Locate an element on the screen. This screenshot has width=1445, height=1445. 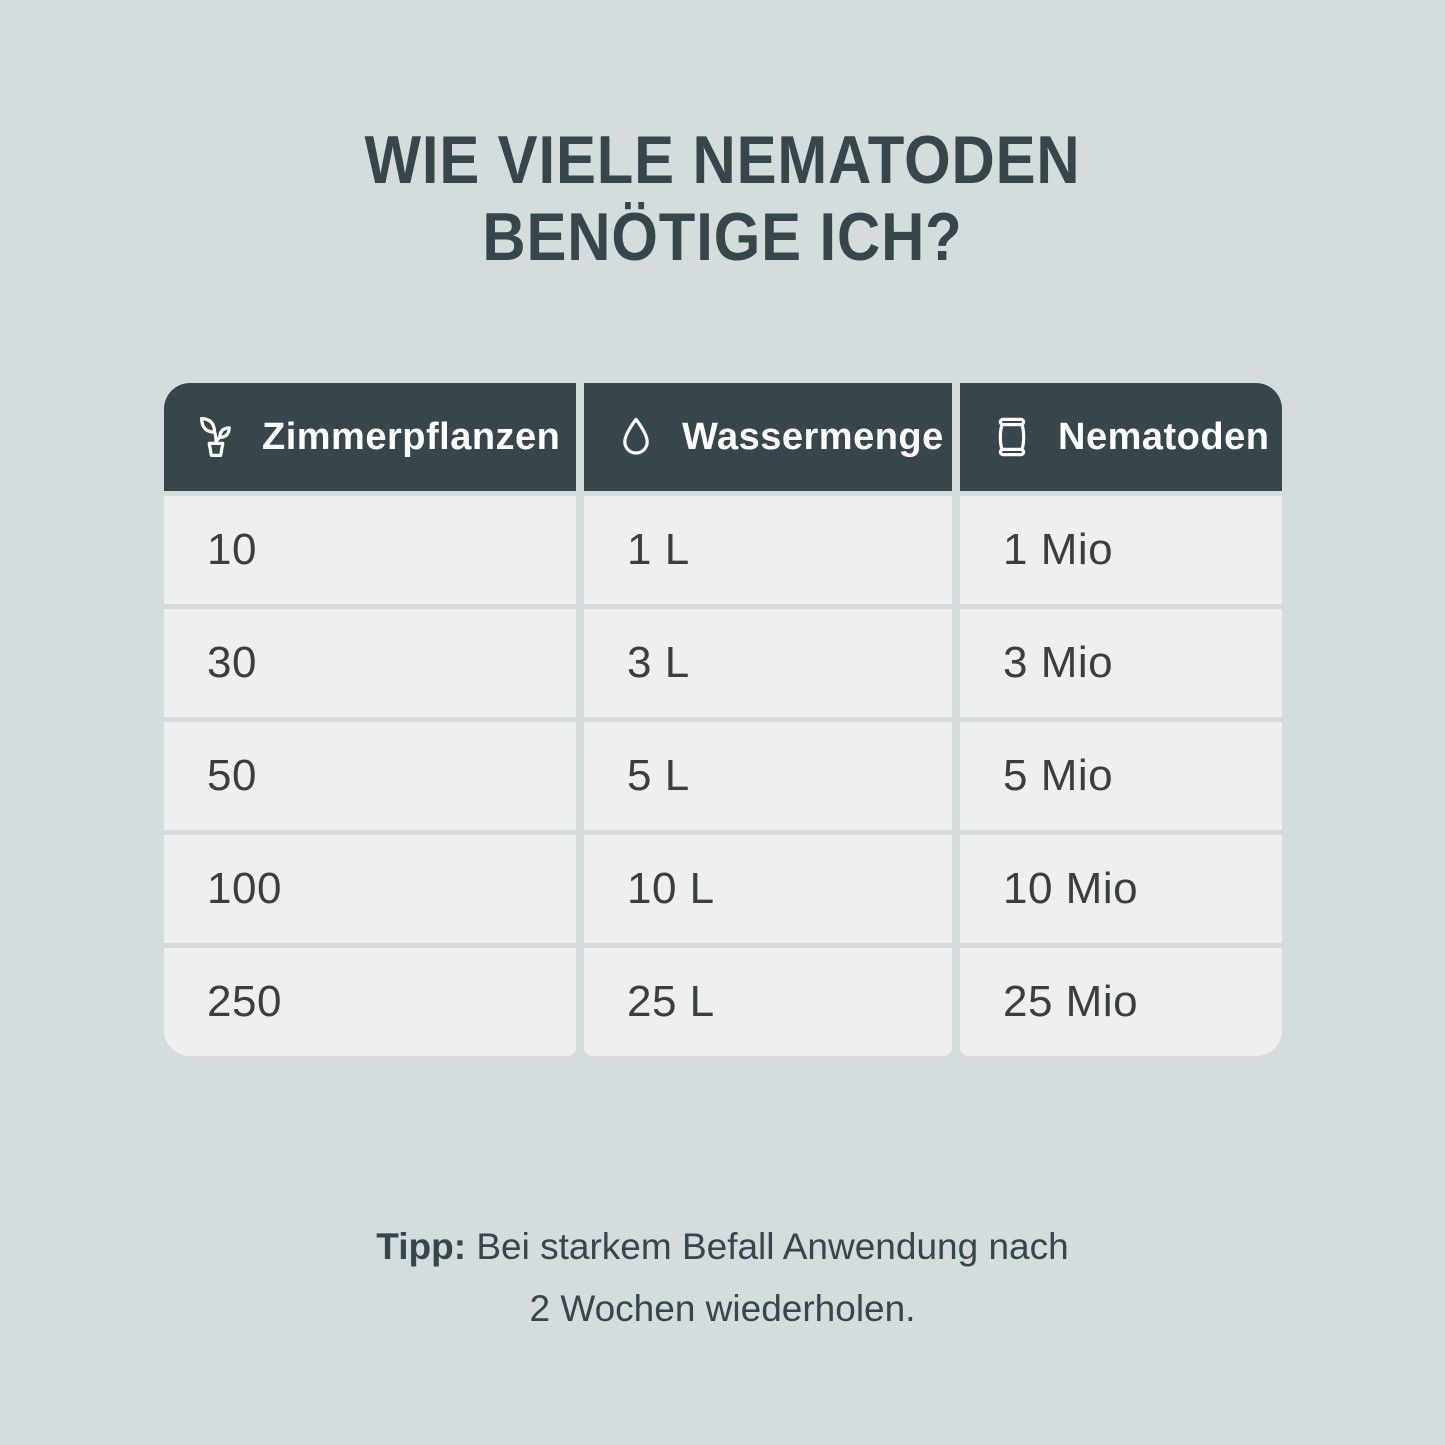
table-cell: 3 L is located at coordinates (768, 663).